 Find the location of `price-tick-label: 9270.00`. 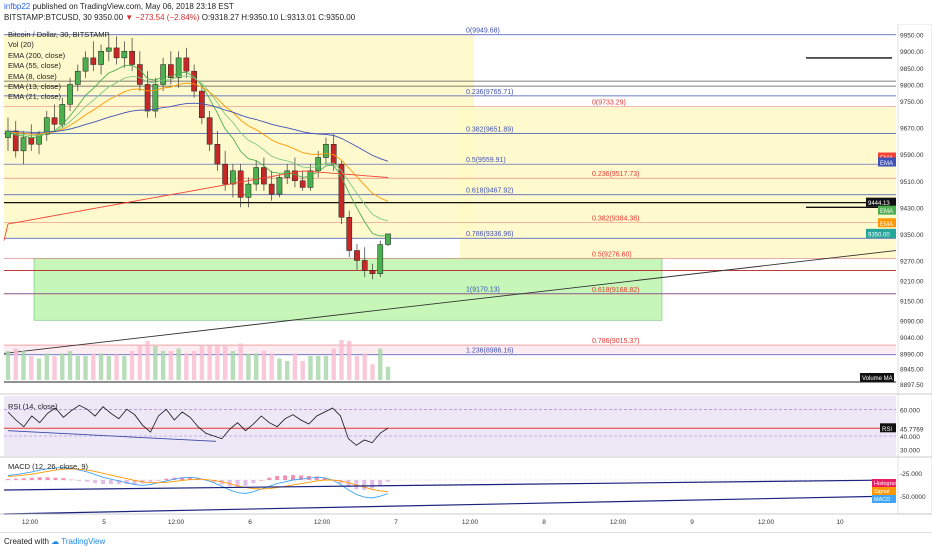

price-tick-label: 9270.00 is located at coordinates (912, 261).